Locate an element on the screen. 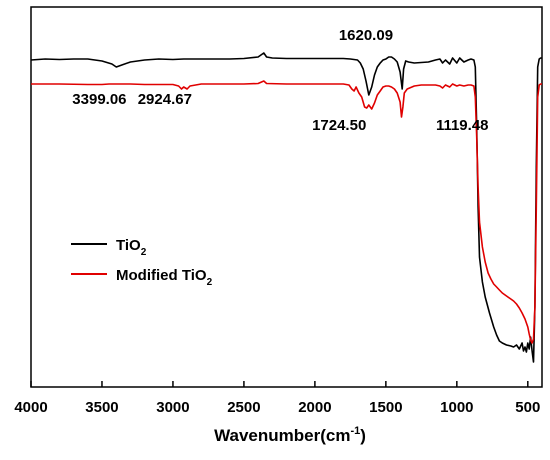 This screenshot has width=550, height=460. annotation-3399: 3399.06 is located at coordinates (99, 99).